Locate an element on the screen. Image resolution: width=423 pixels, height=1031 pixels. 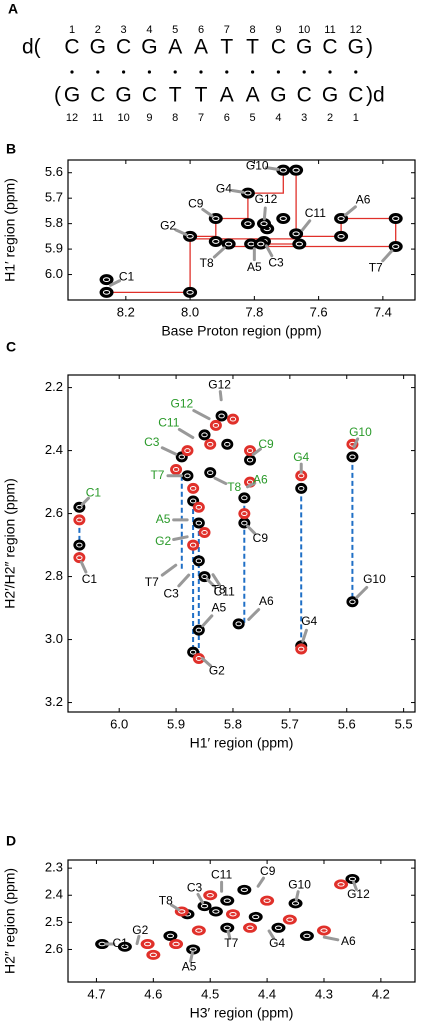
base-number: 2 is located at coordinates (330, 118).